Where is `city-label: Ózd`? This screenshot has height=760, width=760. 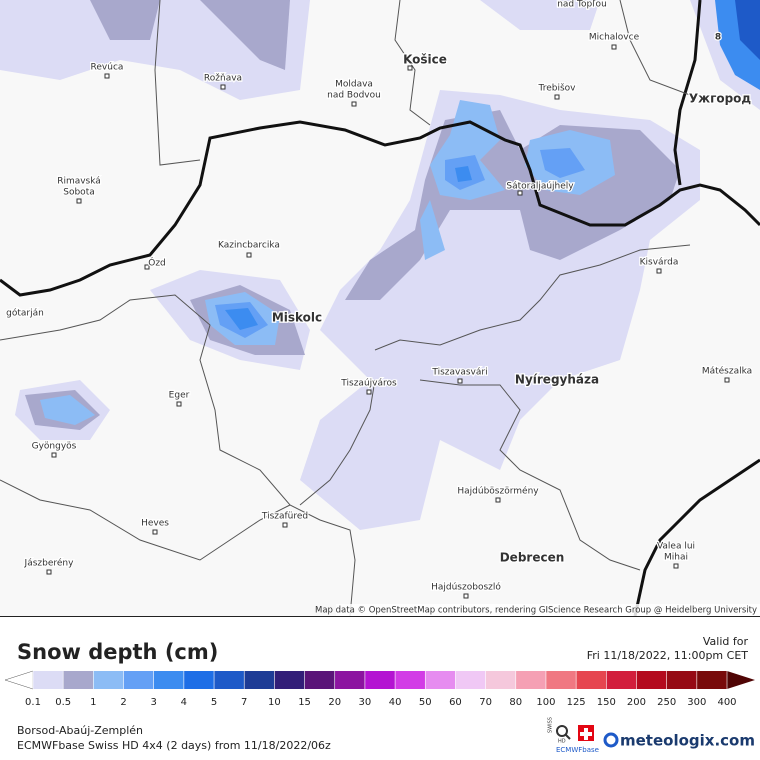
city-label: Ózd is located at coordinates (157, 263).